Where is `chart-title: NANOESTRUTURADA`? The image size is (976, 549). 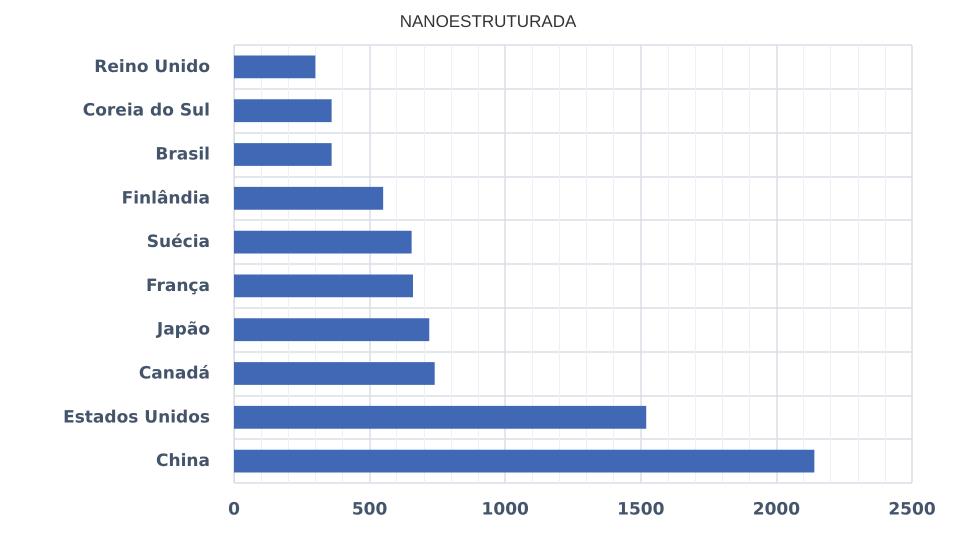 chart-title: NANOESTRUTURADA is located at coordinates (488, 21).